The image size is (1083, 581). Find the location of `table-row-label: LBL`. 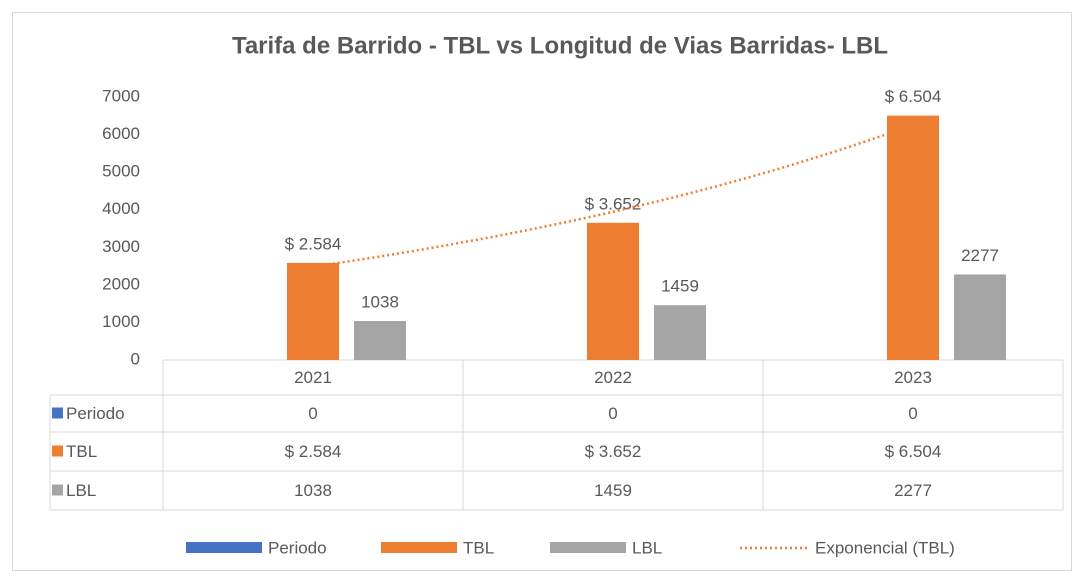

table-row-label: LBL is located at coordinates (81, 490).